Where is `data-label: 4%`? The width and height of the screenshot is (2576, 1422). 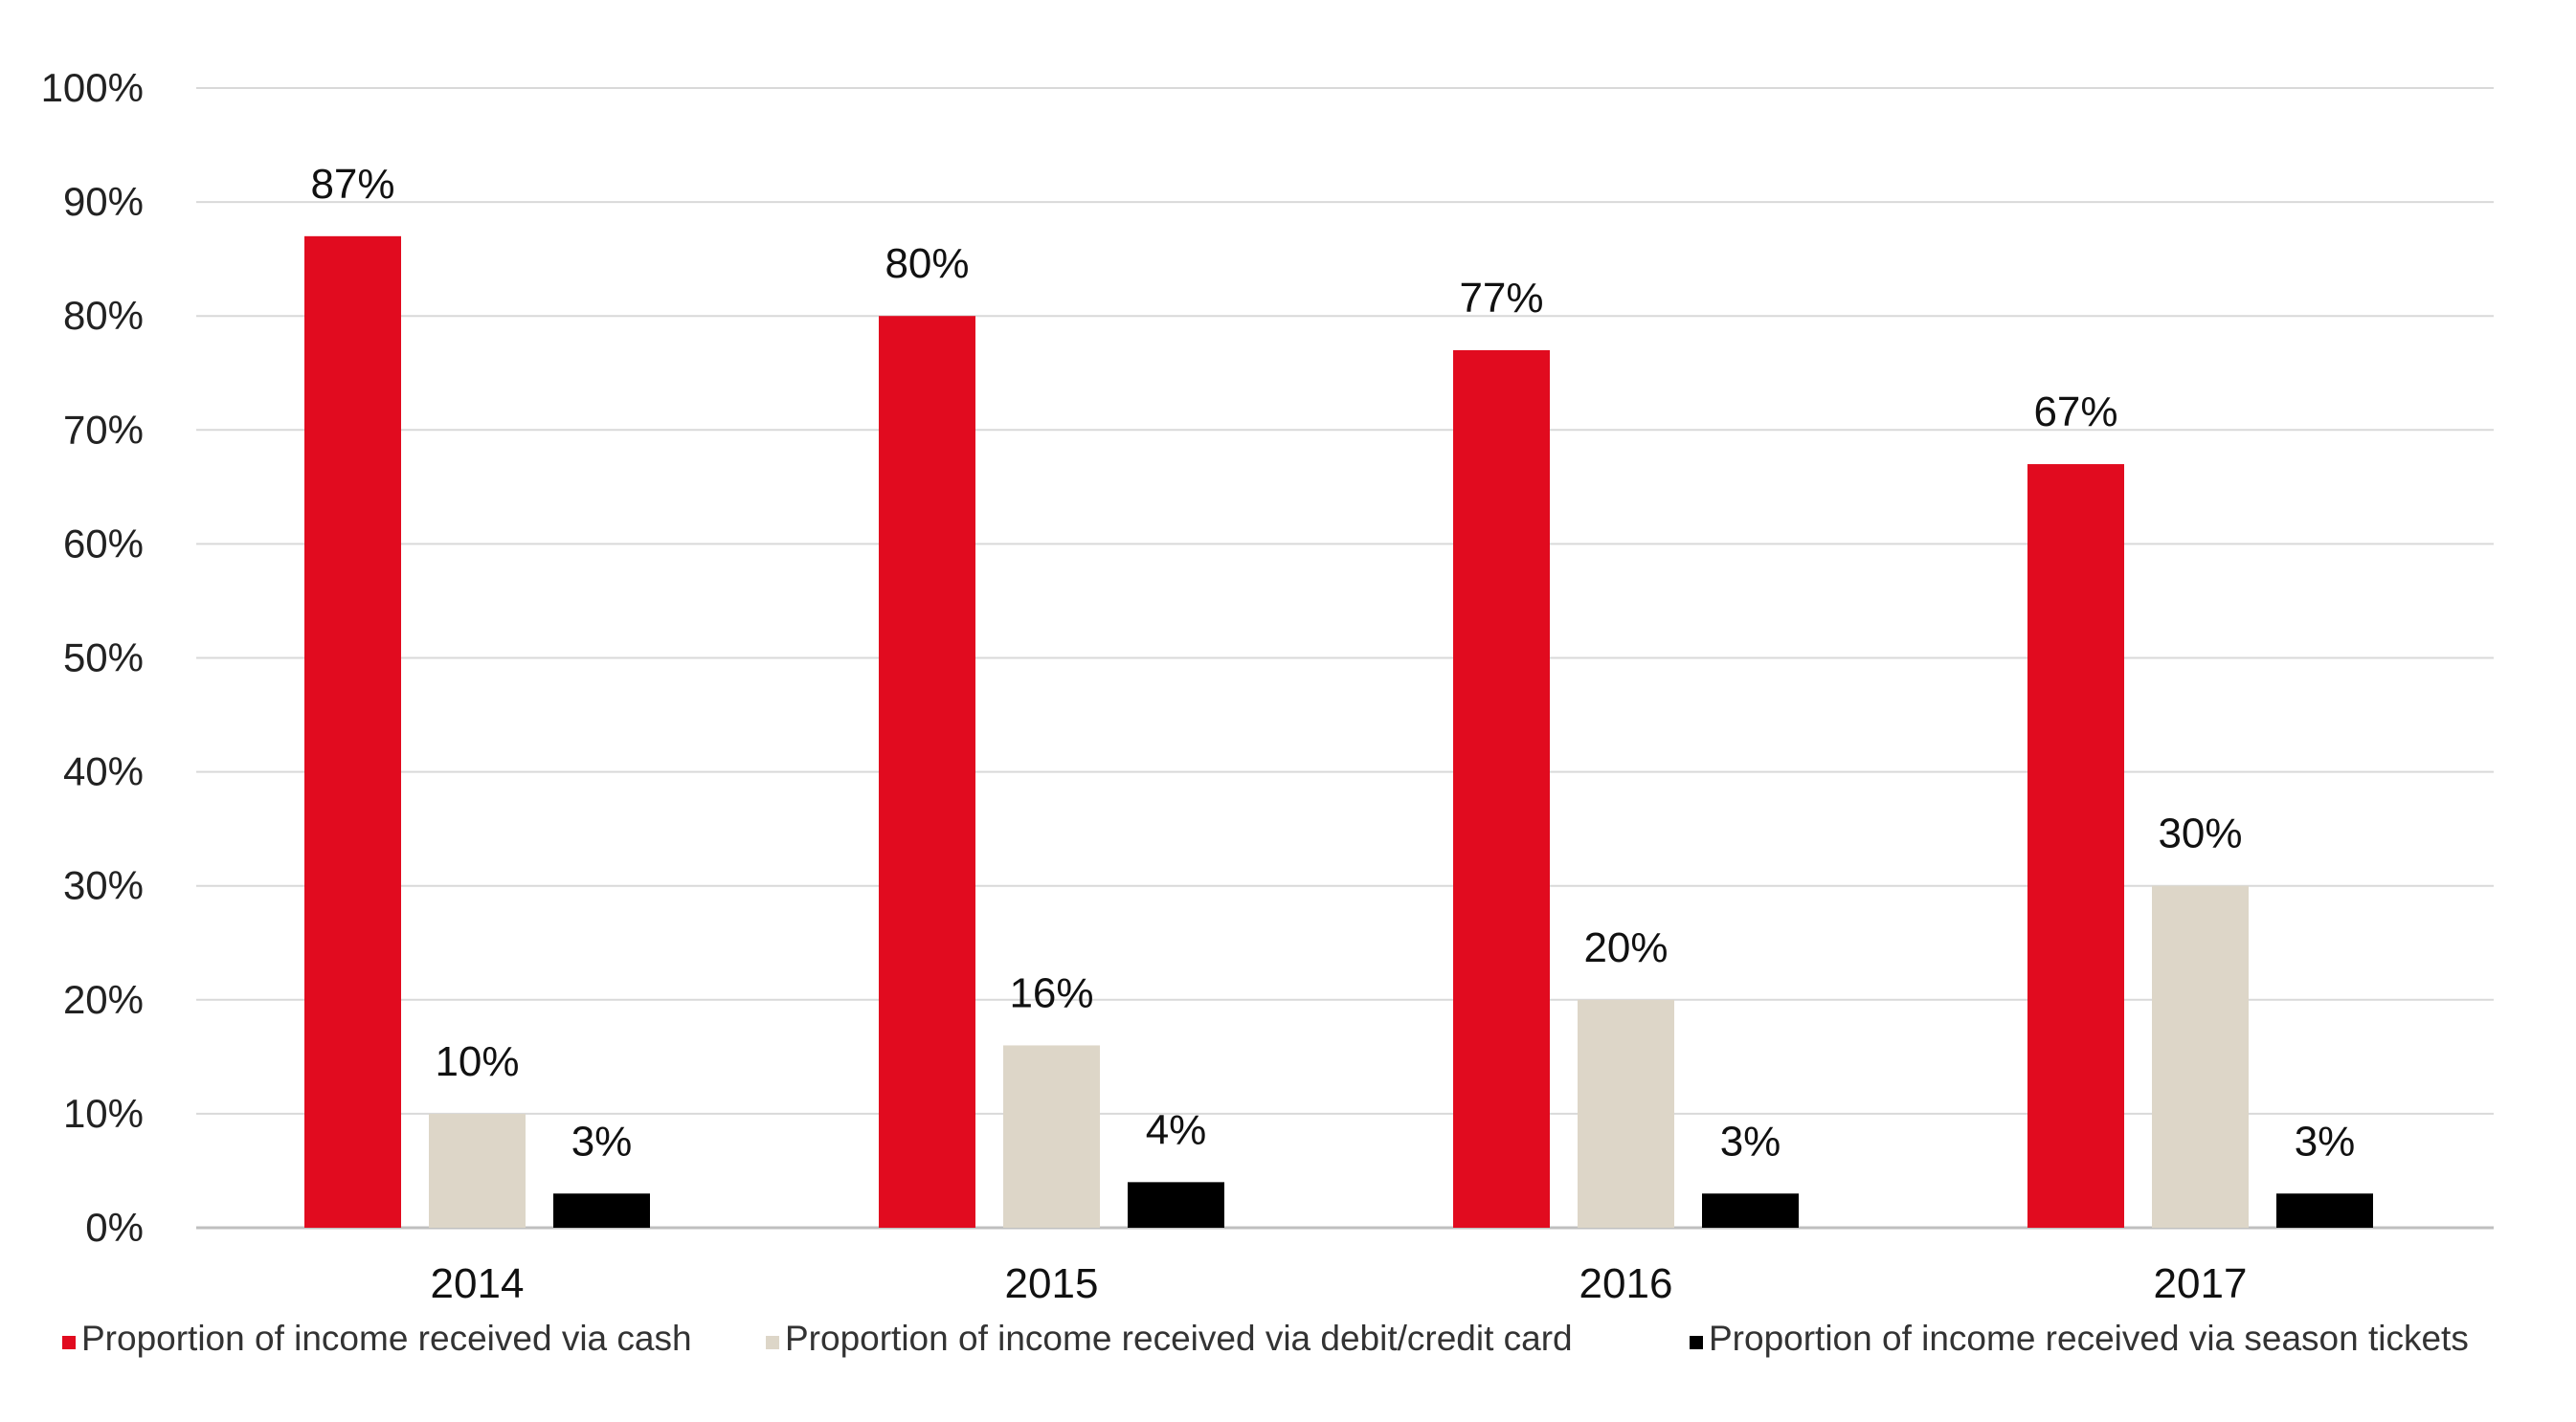 data-label: 4% is located at coordinates (1177, 1130).